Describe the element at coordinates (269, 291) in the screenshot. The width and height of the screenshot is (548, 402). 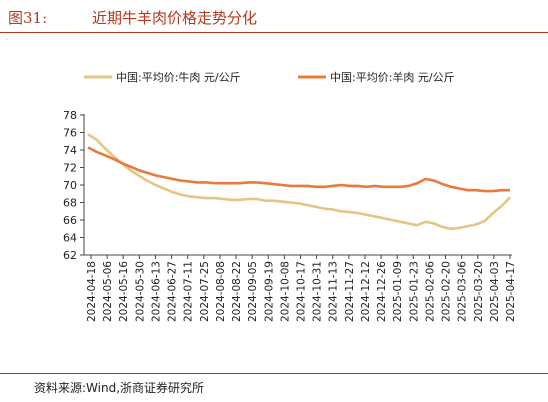
I see `x-tick-label: 2024-09-19` at that location.